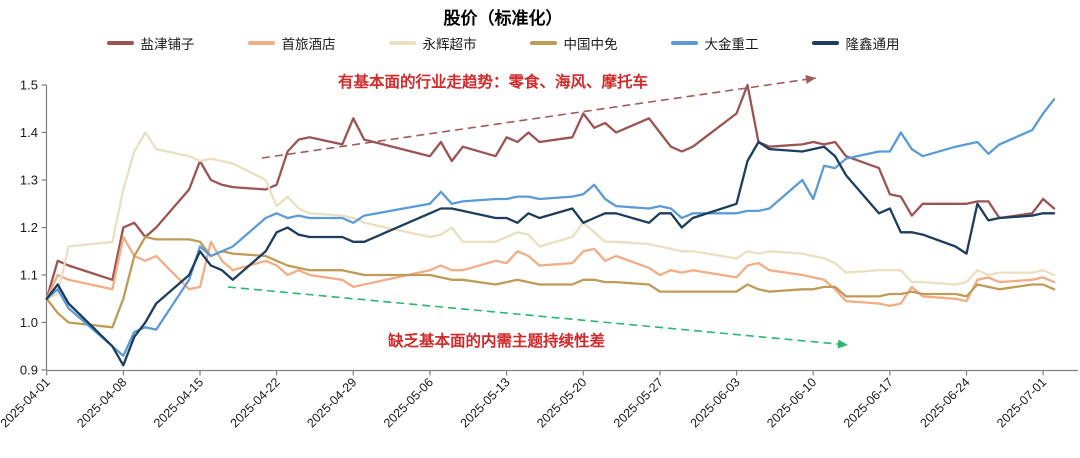 This screenshot has width=1080, height=458. I want to click on legend-item-dajin-zhonggong: 大金重工, so click(714, 43).